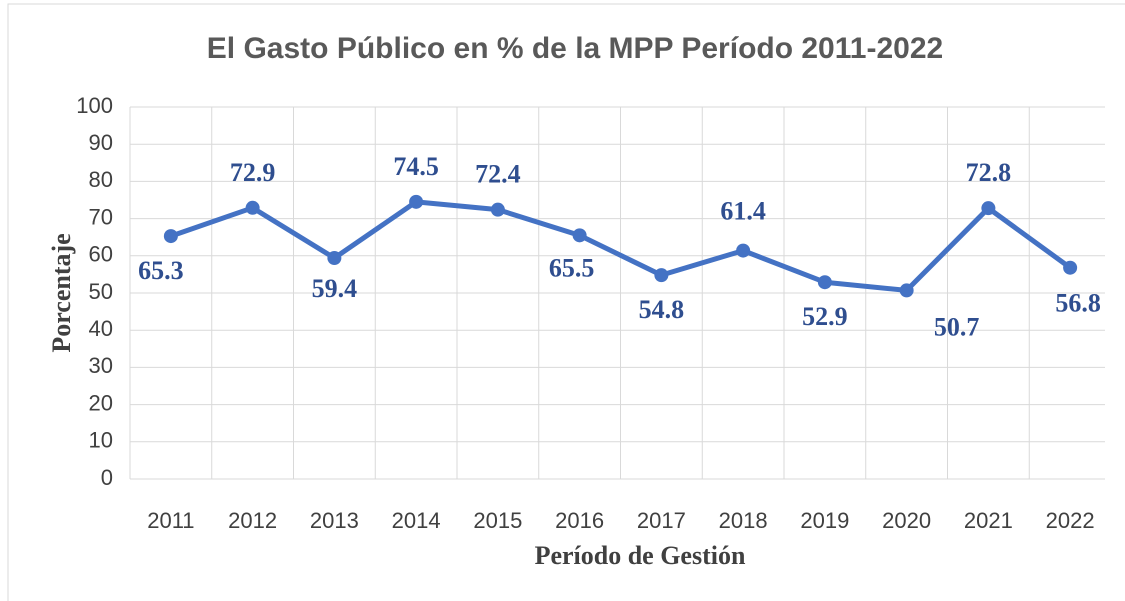  Describe the element at coordinates (61, 292) in the screenshot. I see `y-axis-label: Porcentaje` at that location.